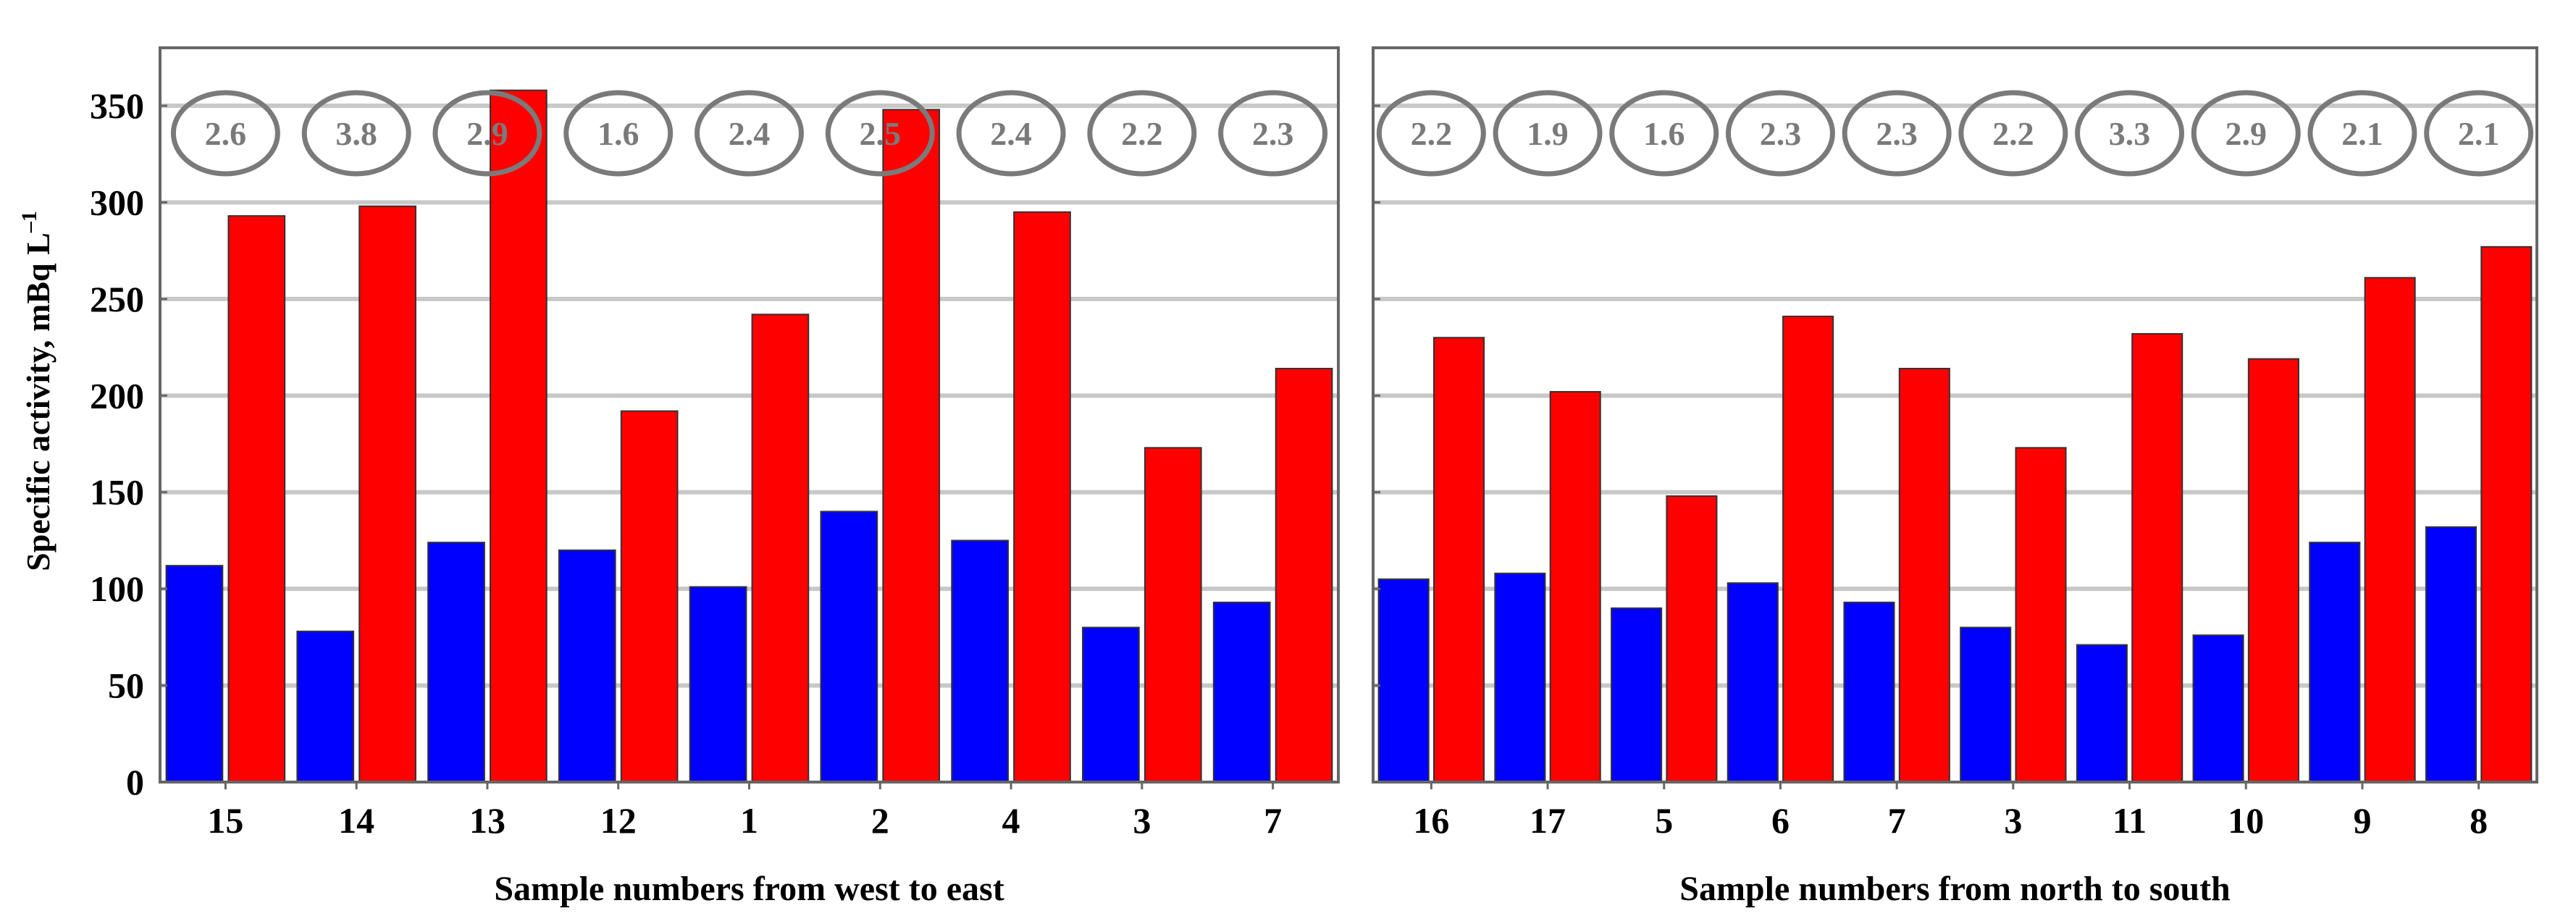  Describe the element at coordinates (2362, 820) in the screenshot. I see `x-tick-label-9: 9` at that location.